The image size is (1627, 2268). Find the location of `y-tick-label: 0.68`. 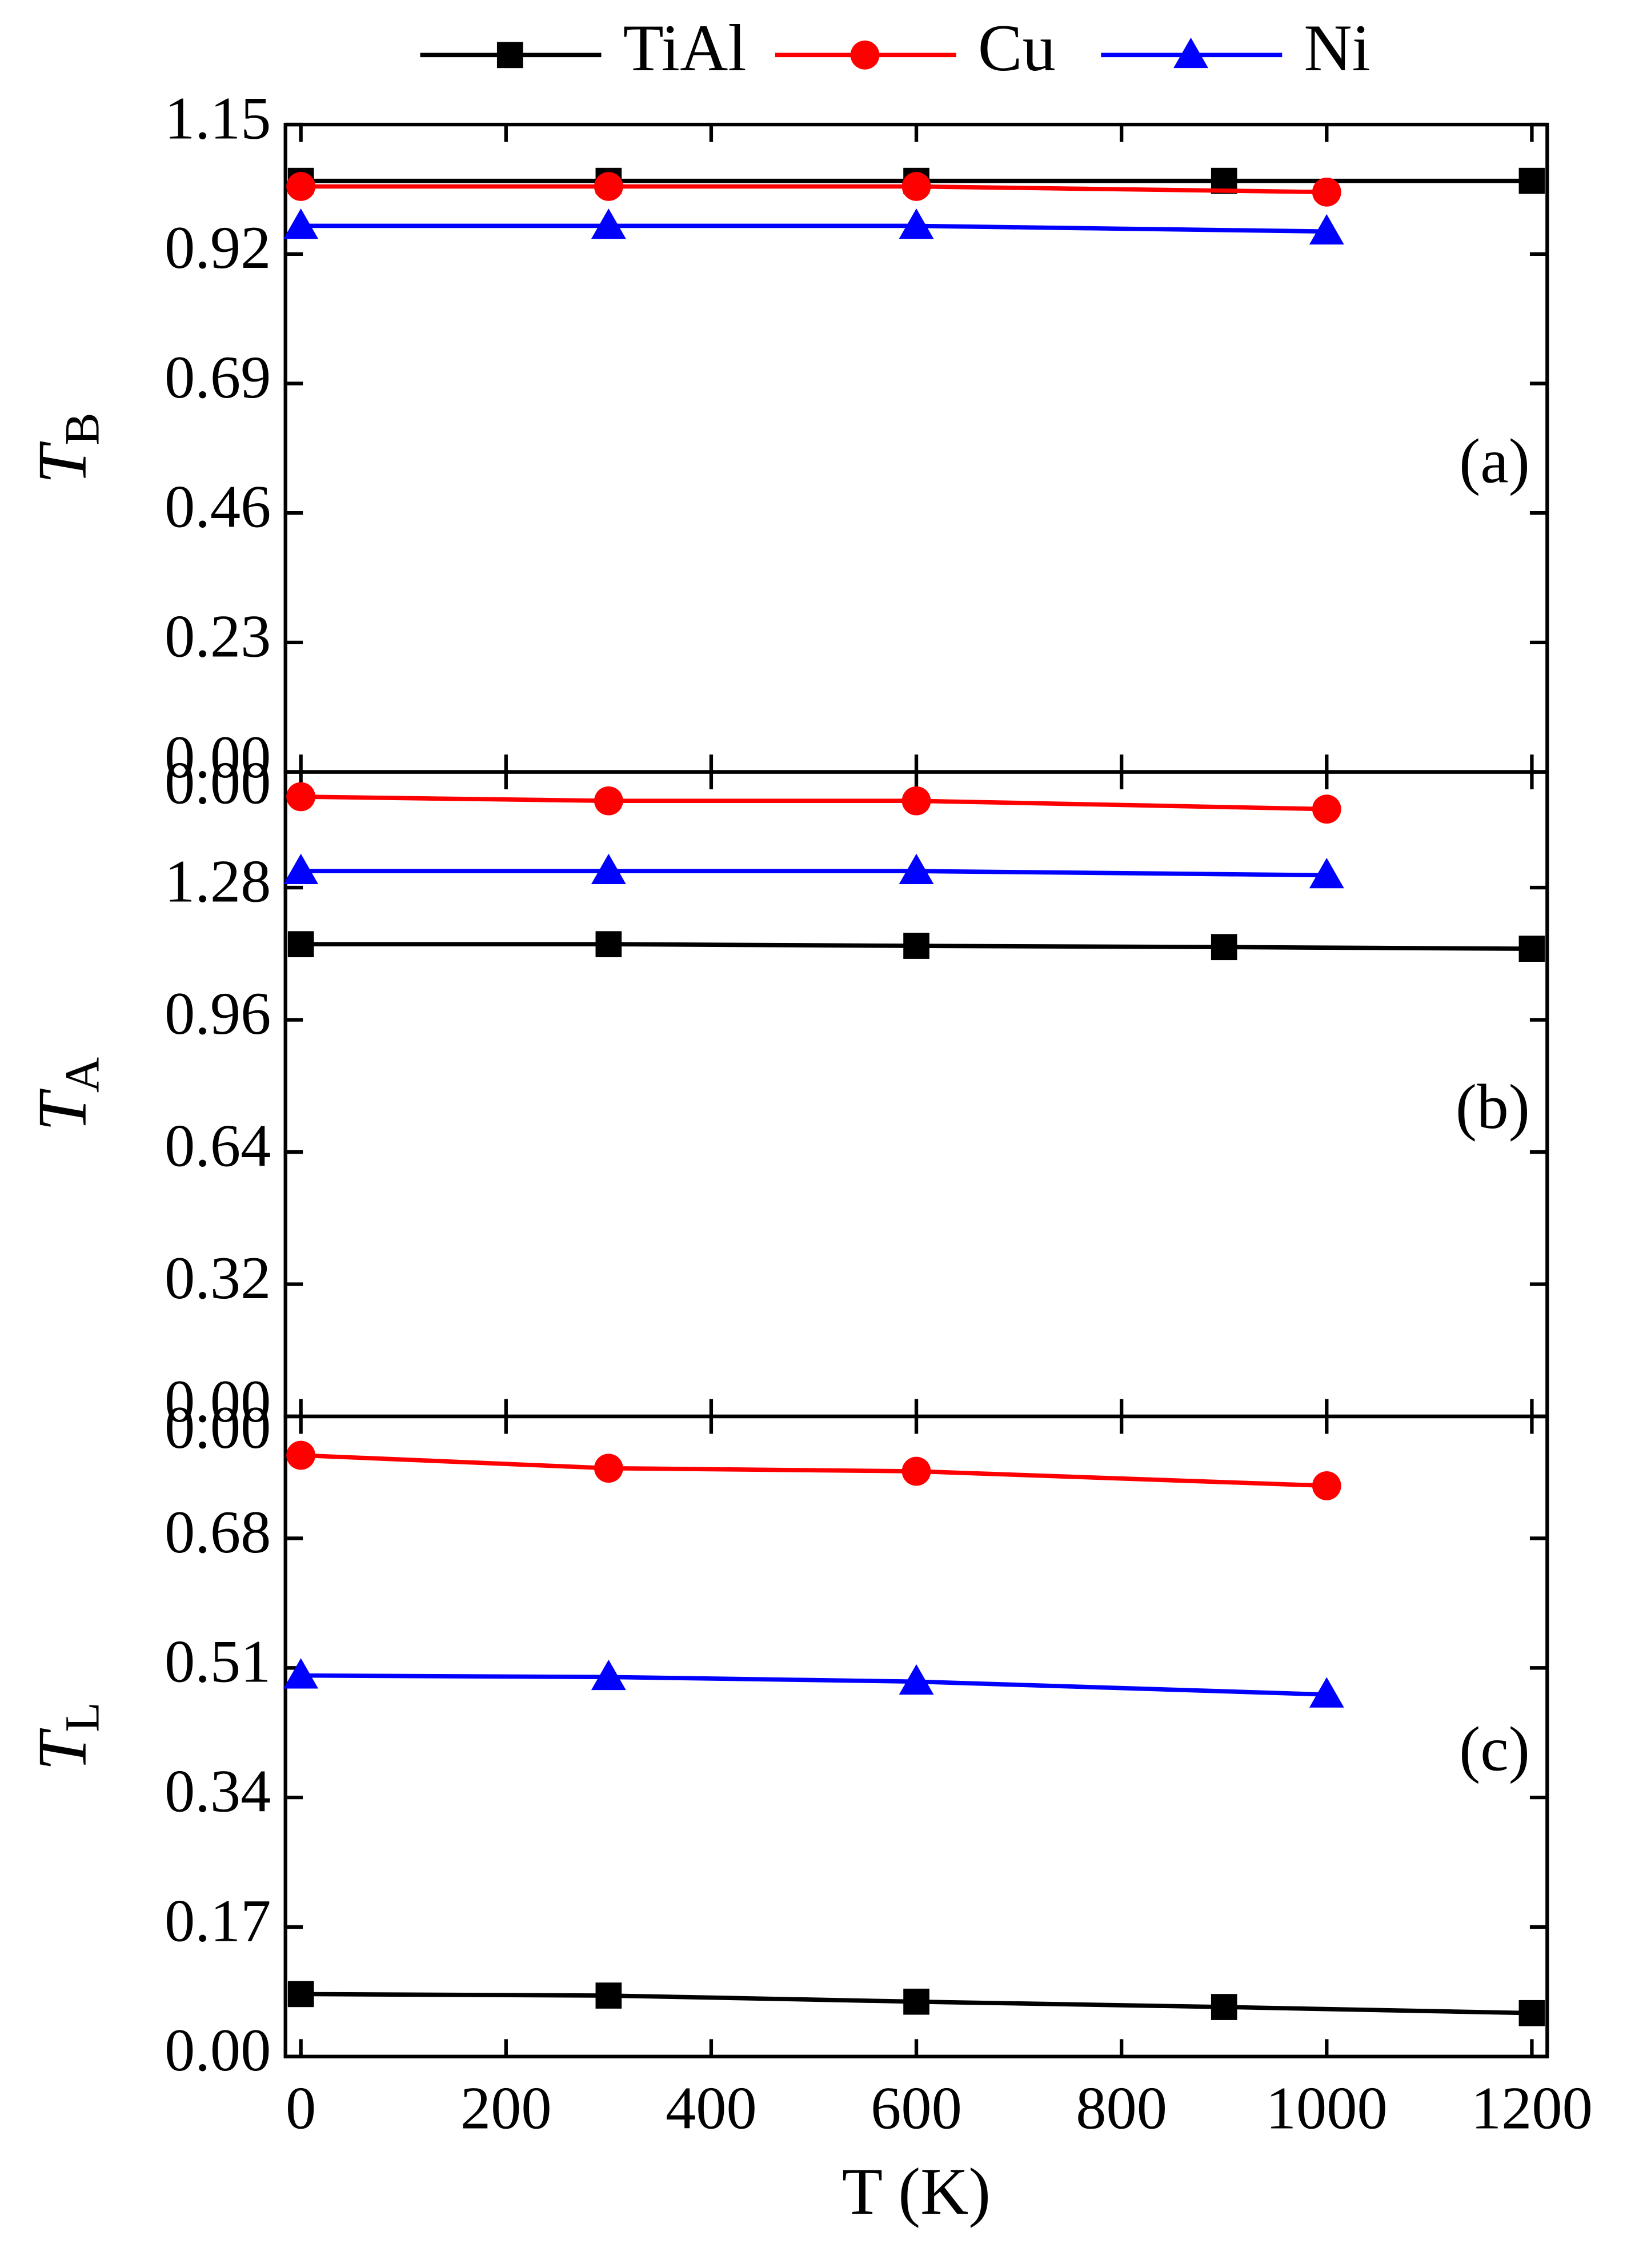

y-tick-label: 0.68 is located at coordinates (218, 1532).